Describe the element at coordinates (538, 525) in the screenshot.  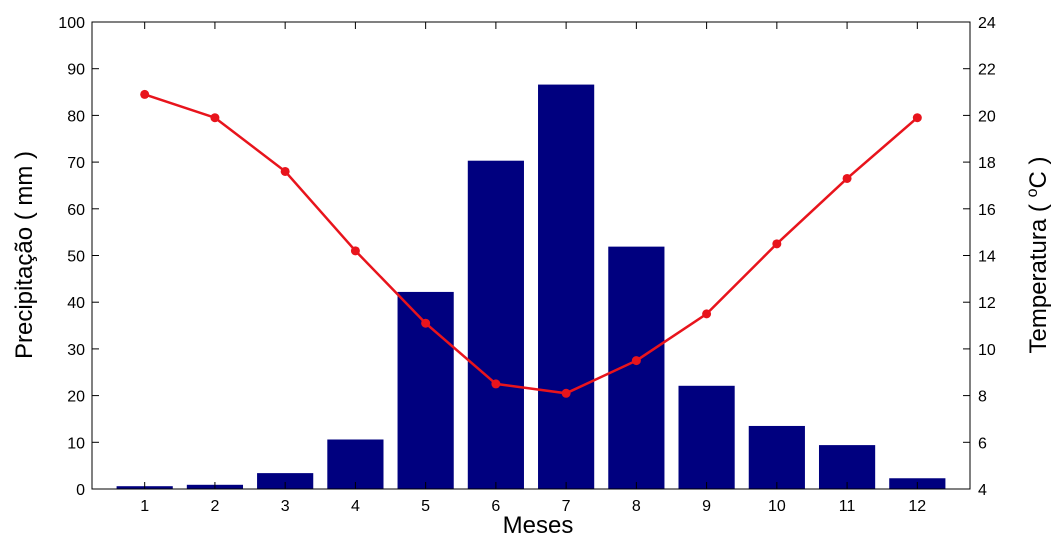
I see `x-axis-title: Meses` at that location.